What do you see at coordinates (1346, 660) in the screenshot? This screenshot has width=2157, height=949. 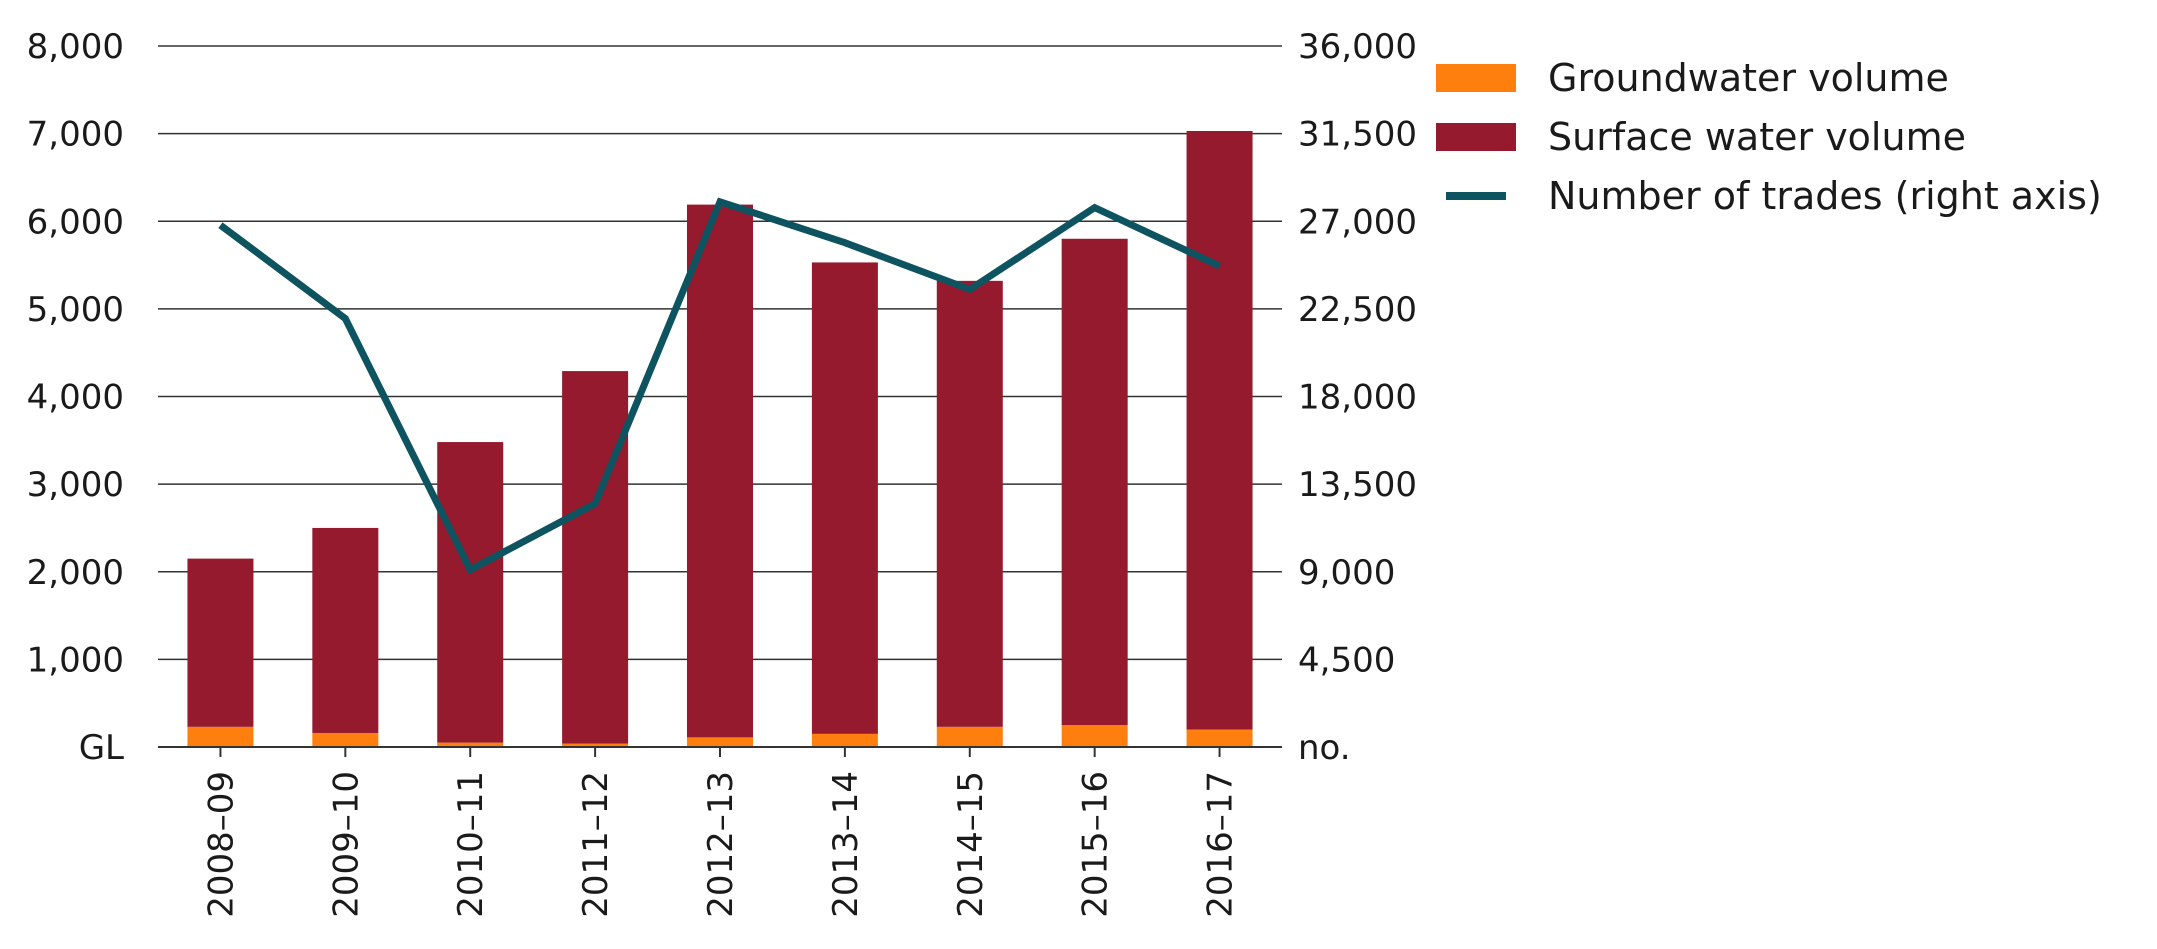 I see `right-tick-label: 4,500` at bounding box center [1346, 660].